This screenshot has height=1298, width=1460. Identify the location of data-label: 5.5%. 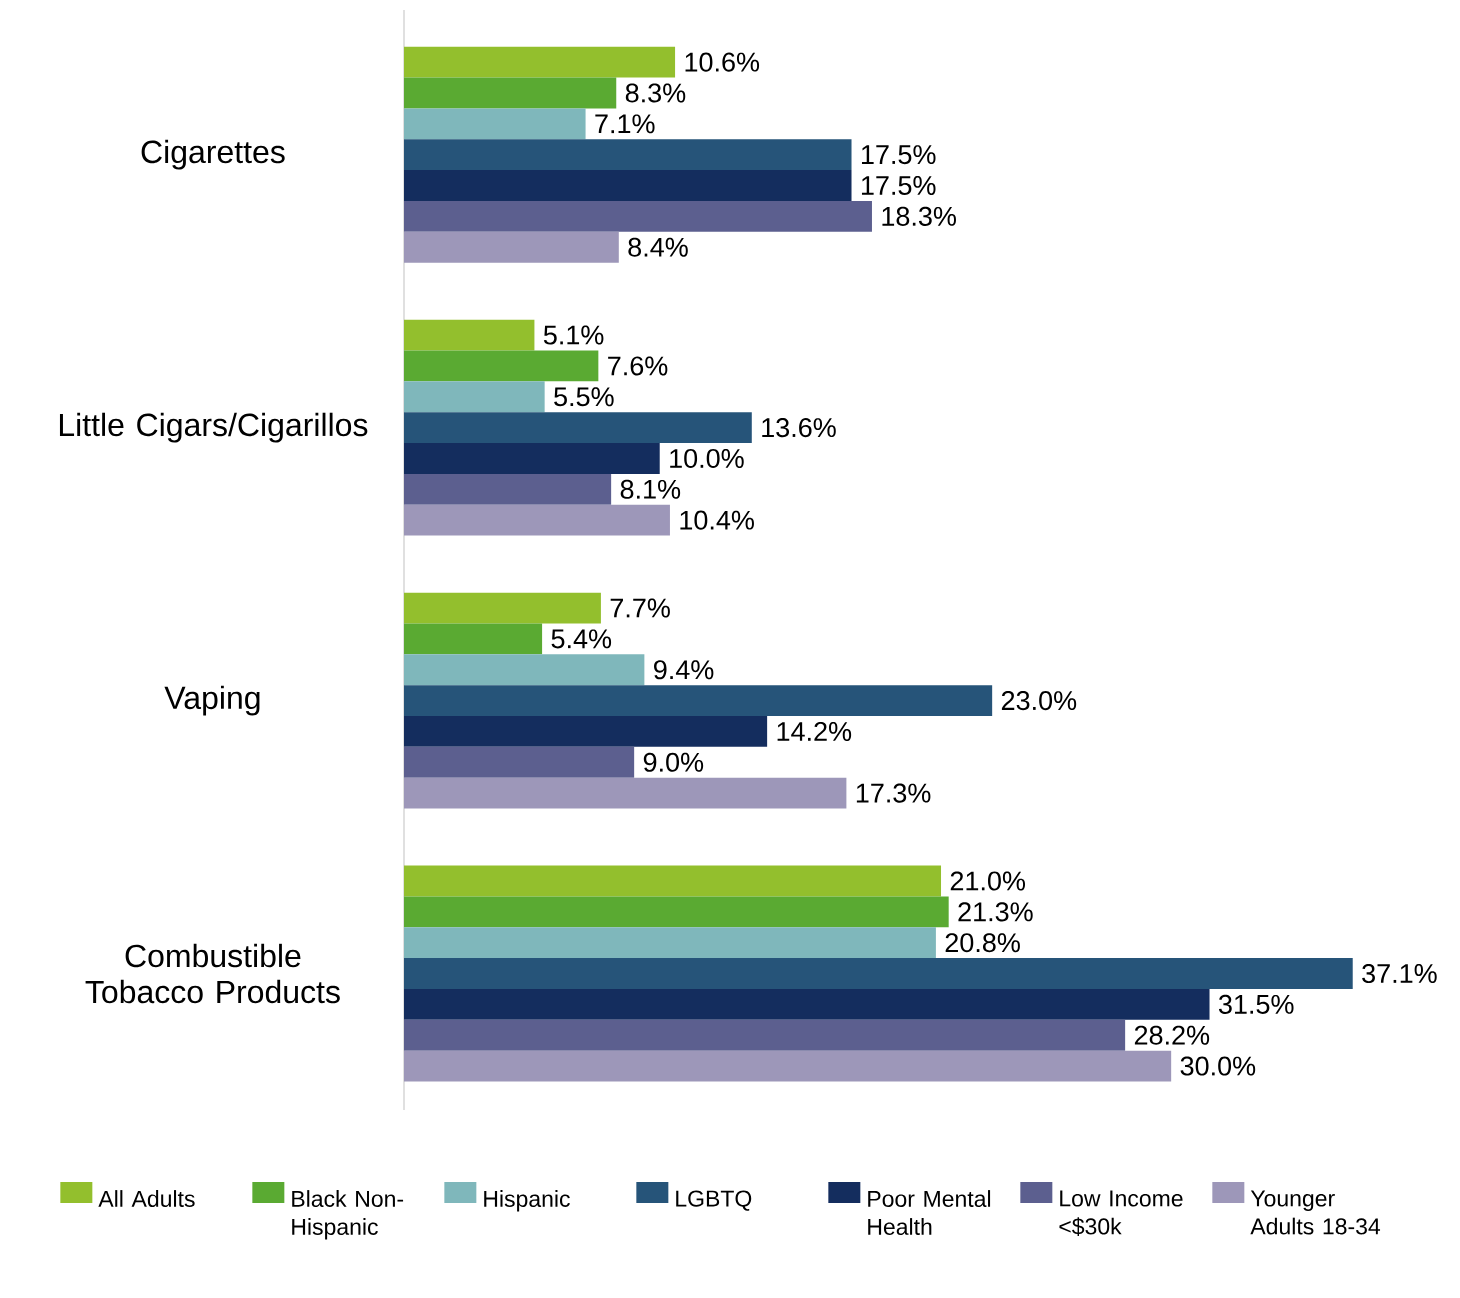
(584, 397).